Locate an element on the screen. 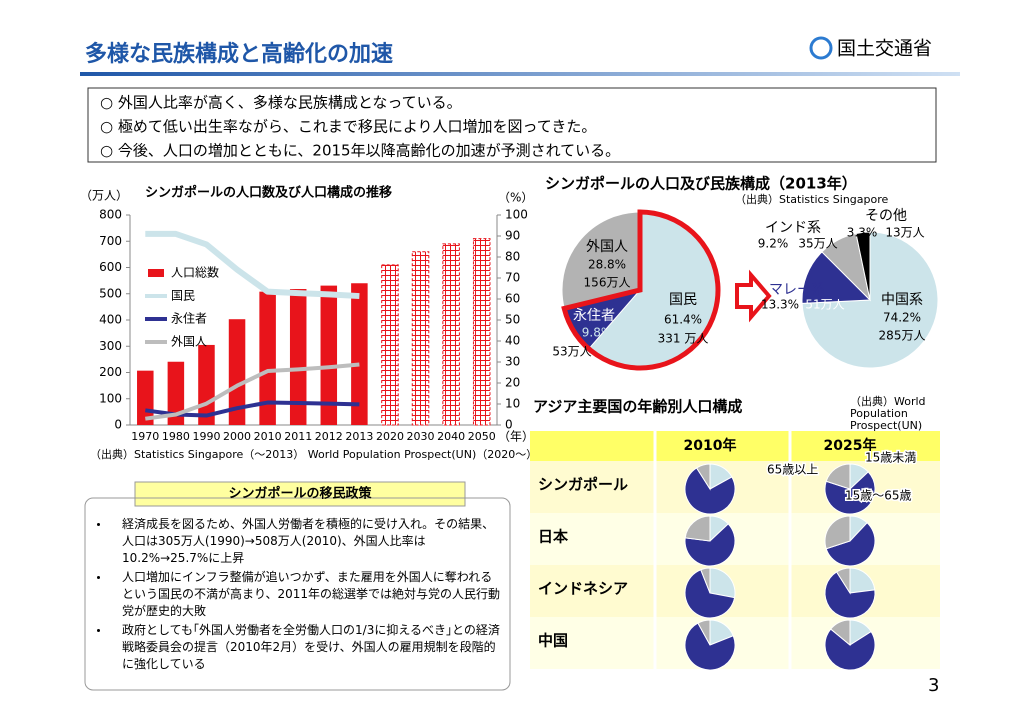  slice-percent: 3.3% is located at coordinates (862, 233).